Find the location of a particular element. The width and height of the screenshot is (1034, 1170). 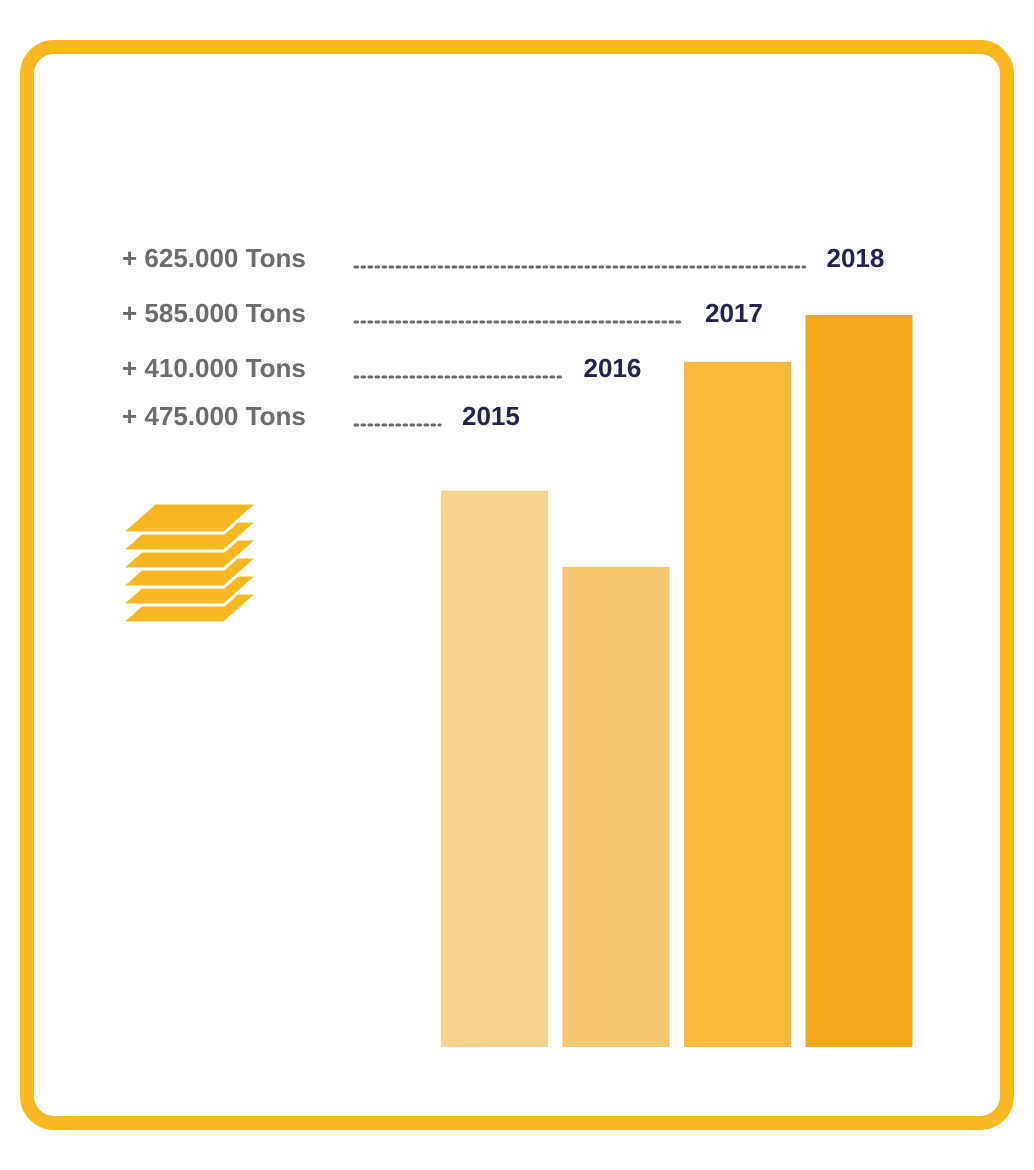

bar-2018 is located at coordinates (859, 681).